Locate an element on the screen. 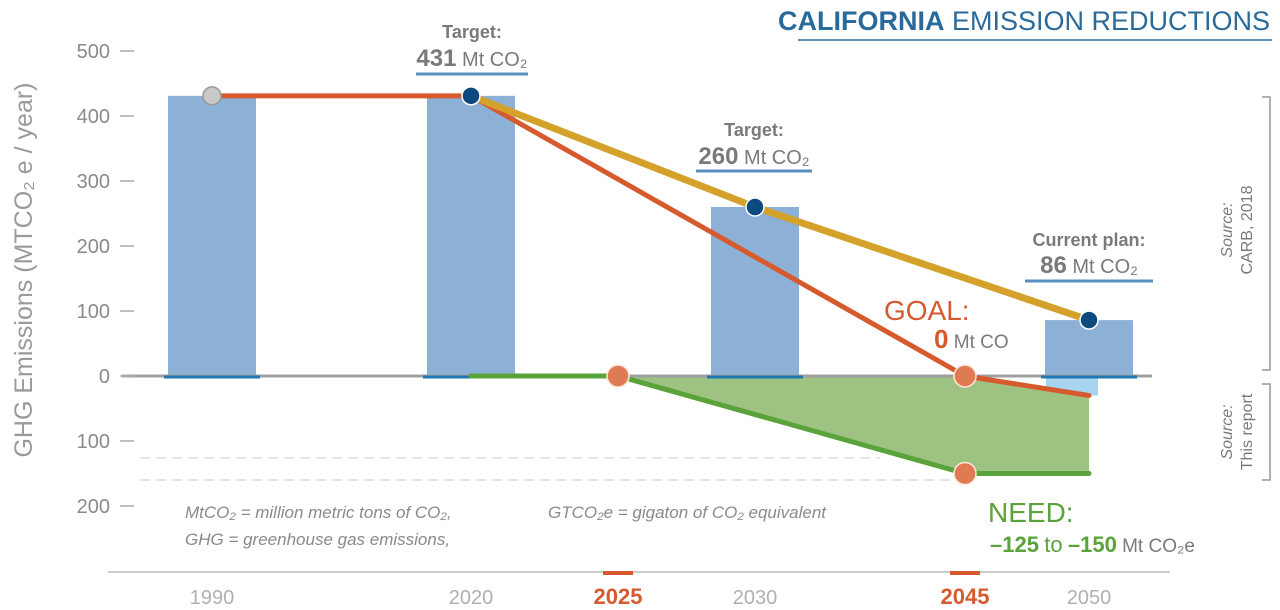  need-from: –125 is located at coordinates (1014, 544).